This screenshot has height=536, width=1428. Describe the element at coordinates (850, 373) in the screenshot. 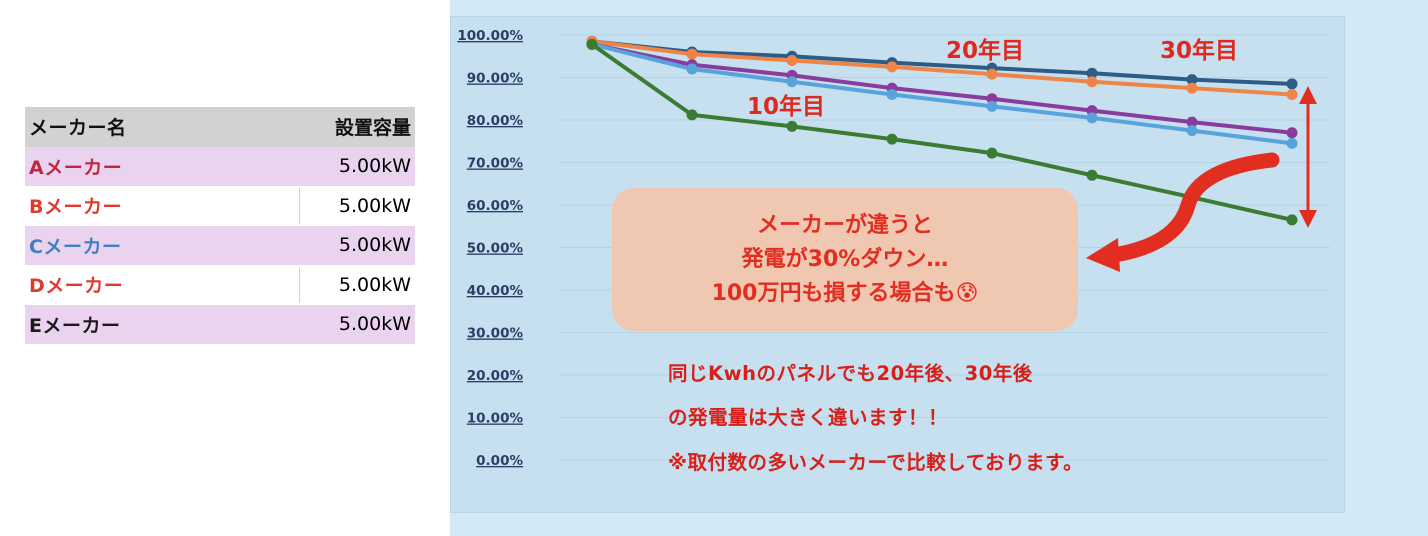

I see `note-line1: 同じKwhのパネルでも20年後、30年後` at that location.